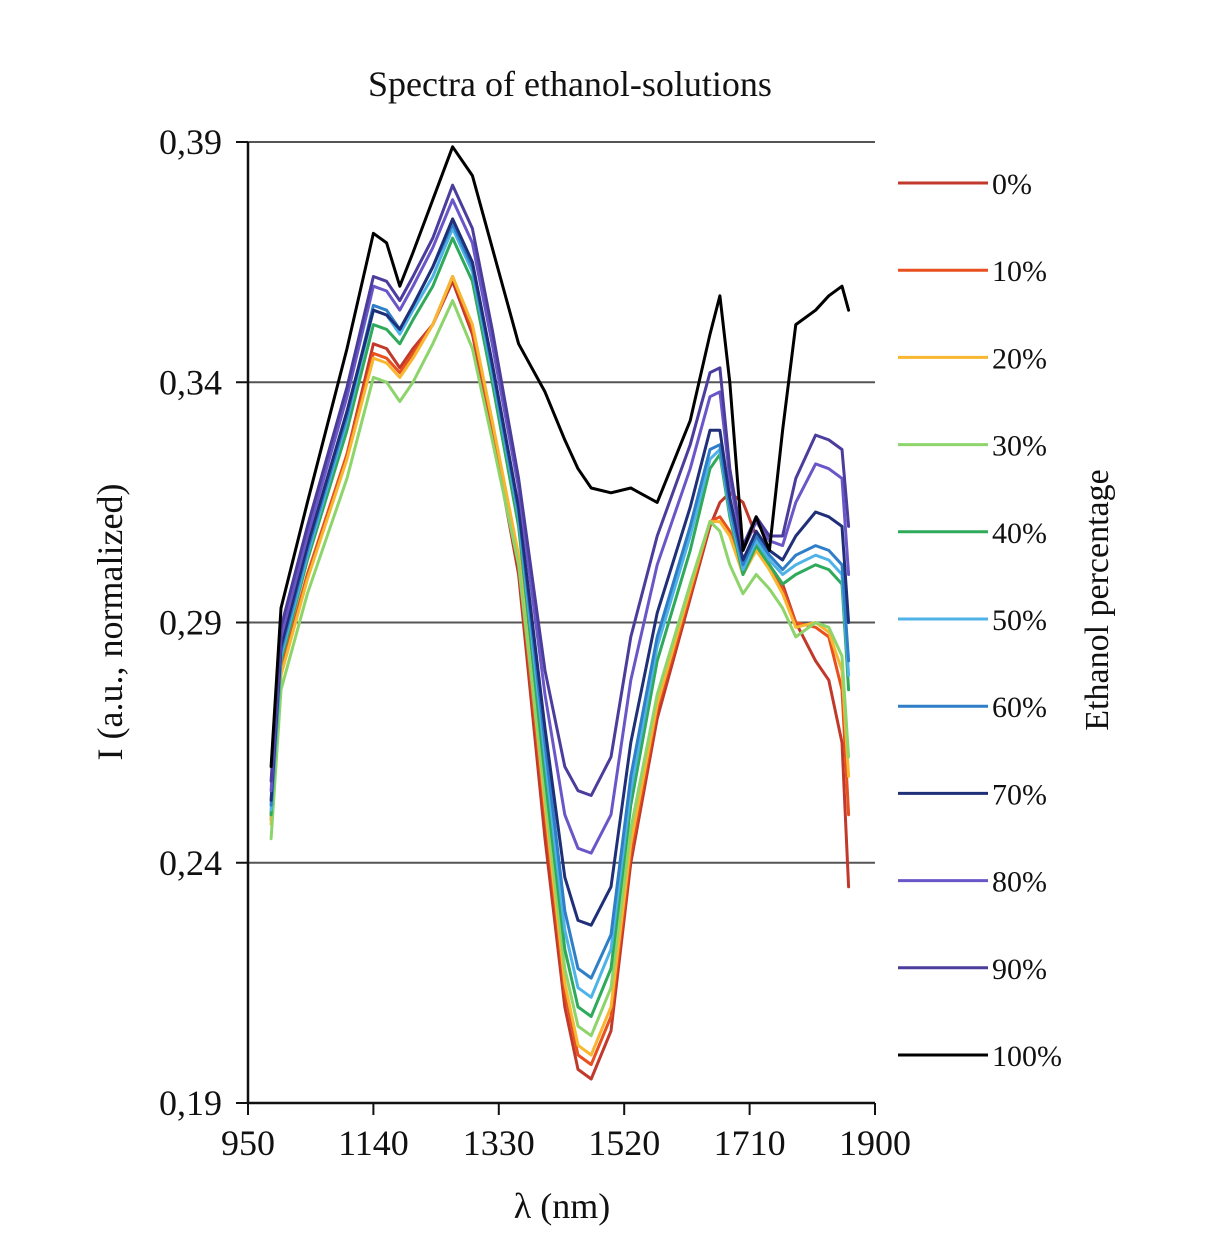  Describe the element at coordinates (750, 1143) in the screenshot. I see `x-tick-label-4: 1710` at that location.